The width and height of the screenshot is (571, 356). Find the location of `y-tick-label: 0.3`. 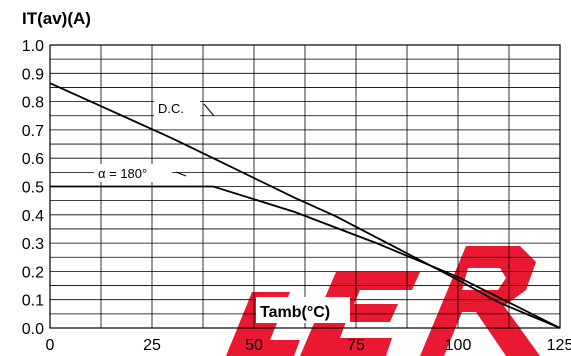

y-tick-label: 0.3 is located at coordinates (33, 244).